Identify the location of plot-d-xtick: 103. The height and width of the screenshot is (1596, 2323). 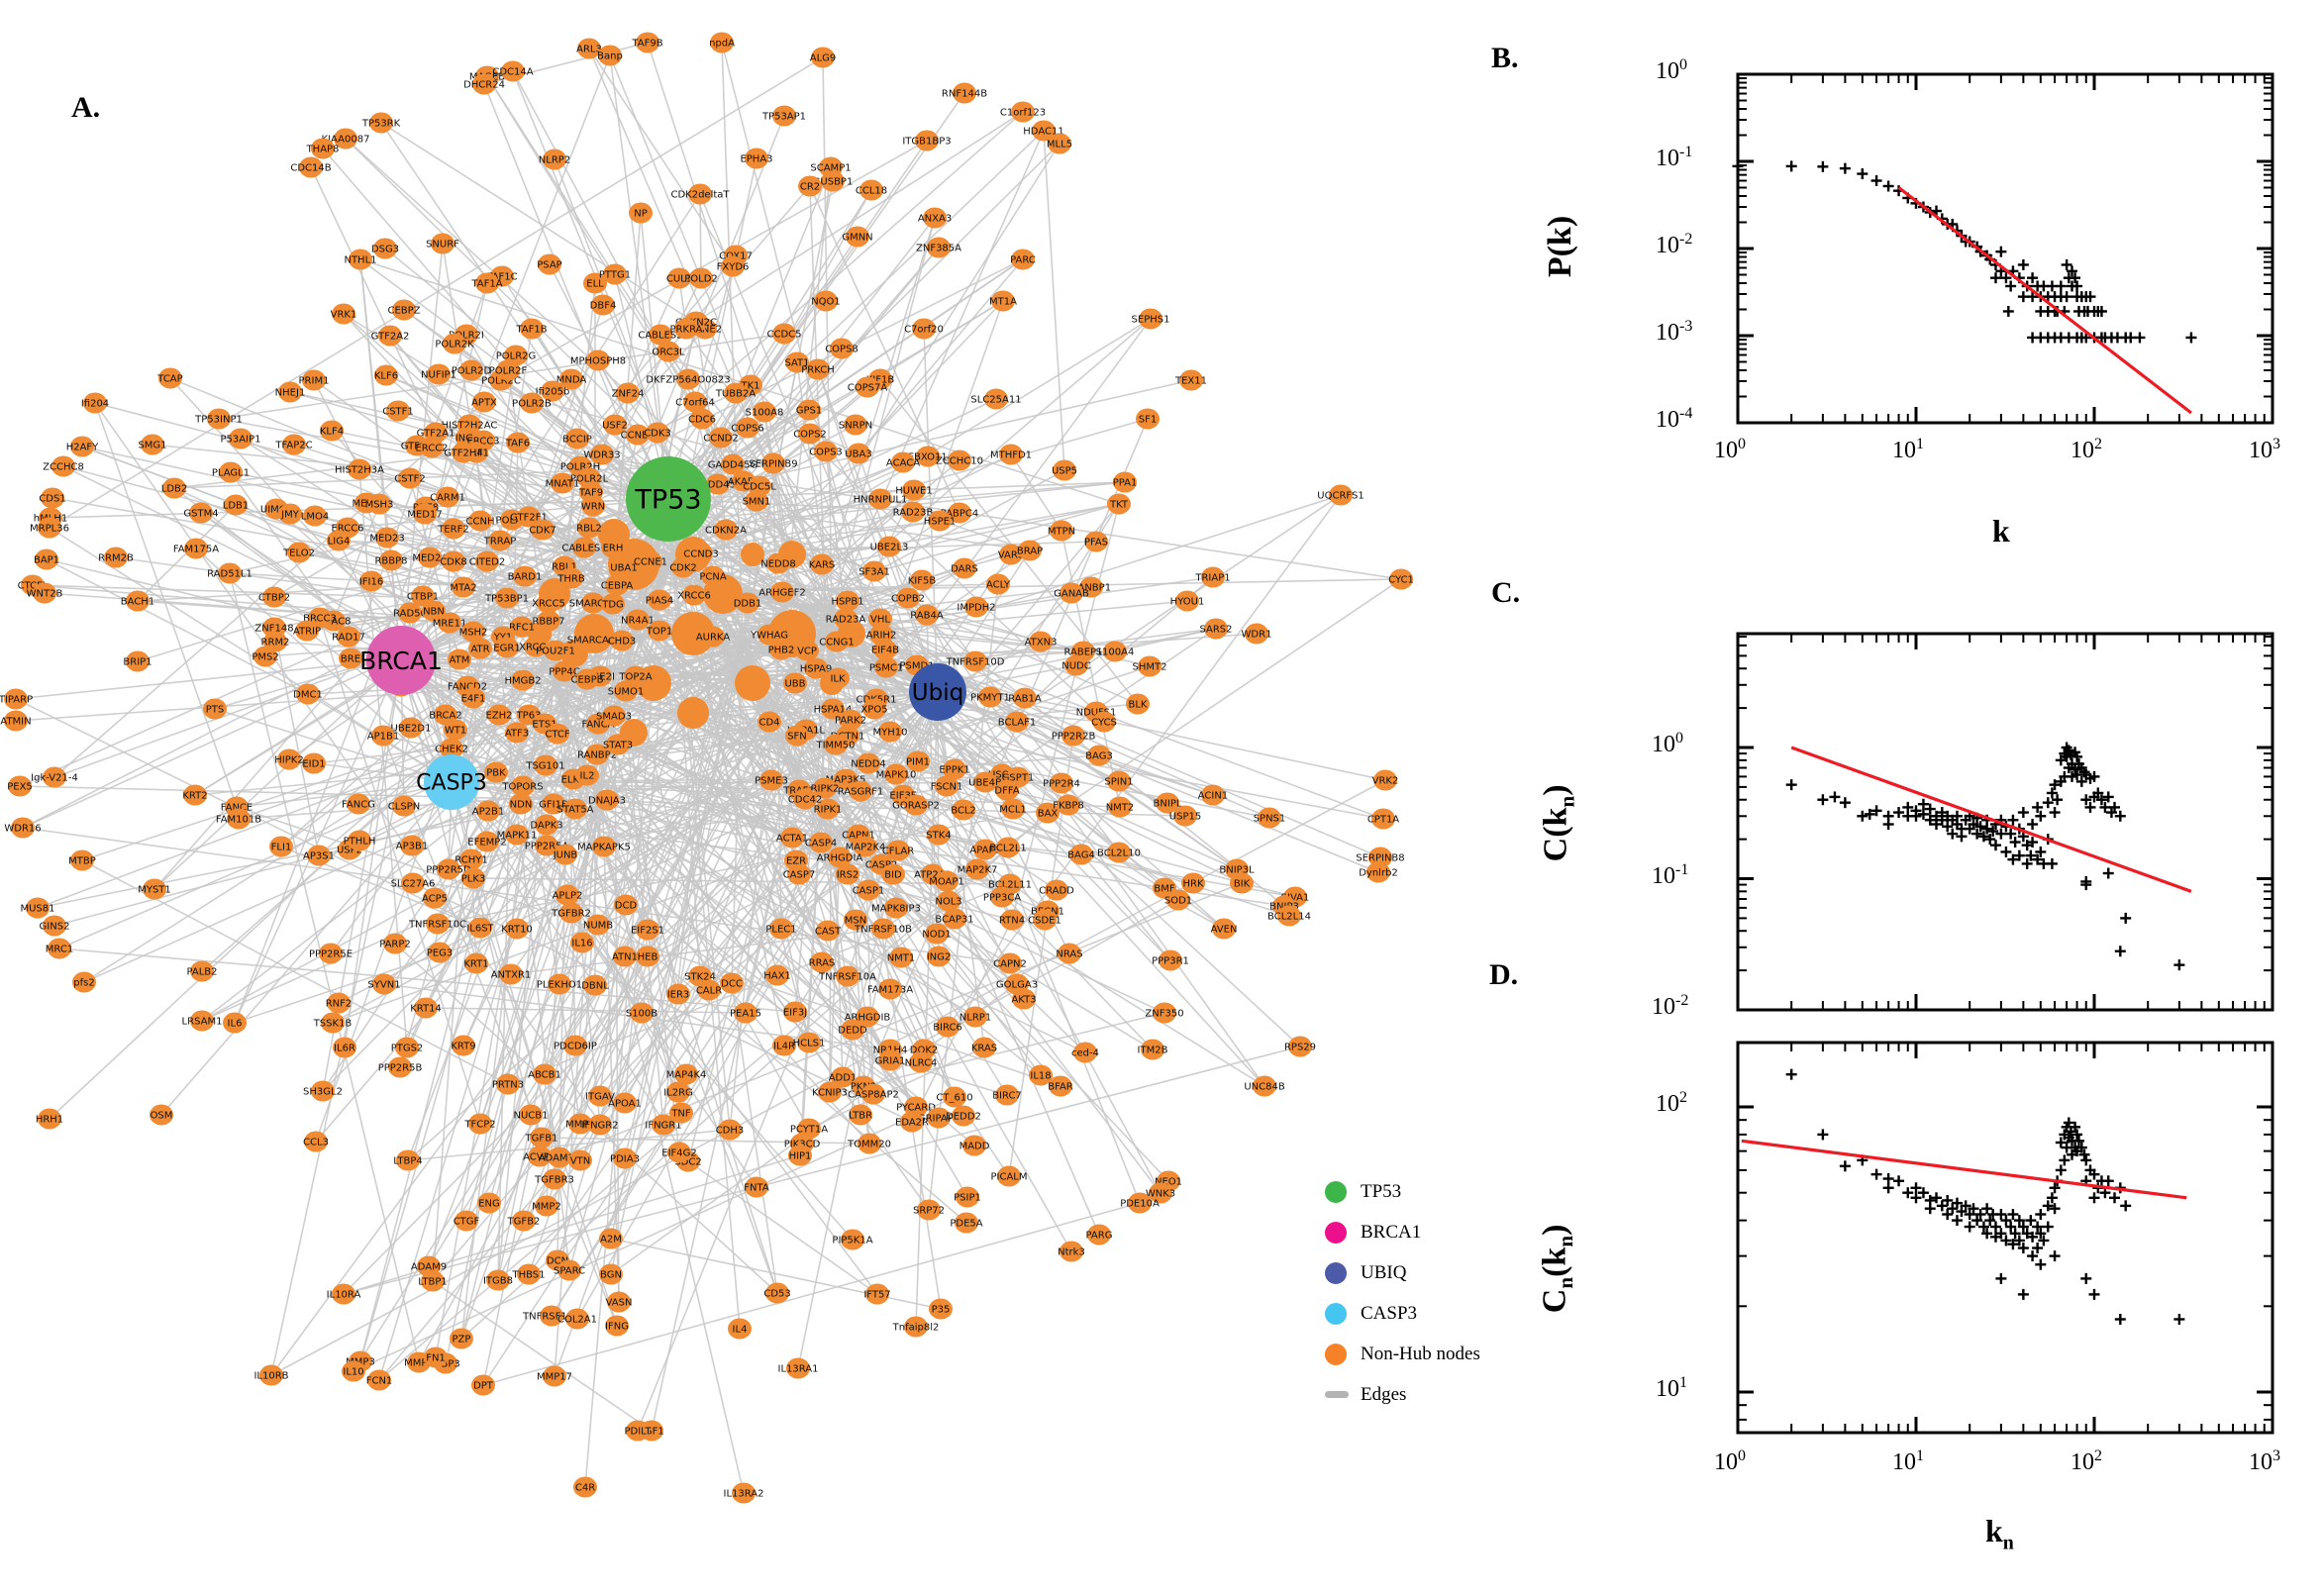
(2264, 1461).